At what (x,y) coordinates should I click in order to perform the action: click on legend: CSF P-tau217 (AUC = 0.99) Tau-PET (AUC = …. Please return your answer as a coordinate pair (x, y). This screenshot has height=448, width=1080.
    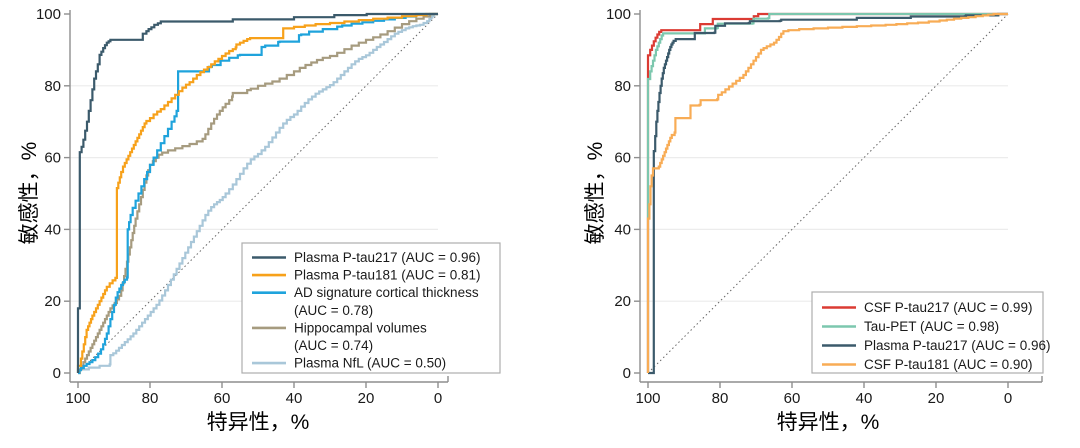
    Looking at the image, I should click on (930, 332).